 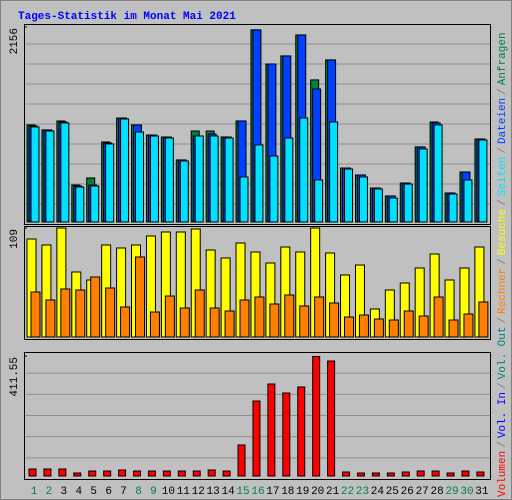 What do you see at coordinates (362, 492) in the screenshot?
I see `x-tick-label: 23` at bounding box center [362, 492].